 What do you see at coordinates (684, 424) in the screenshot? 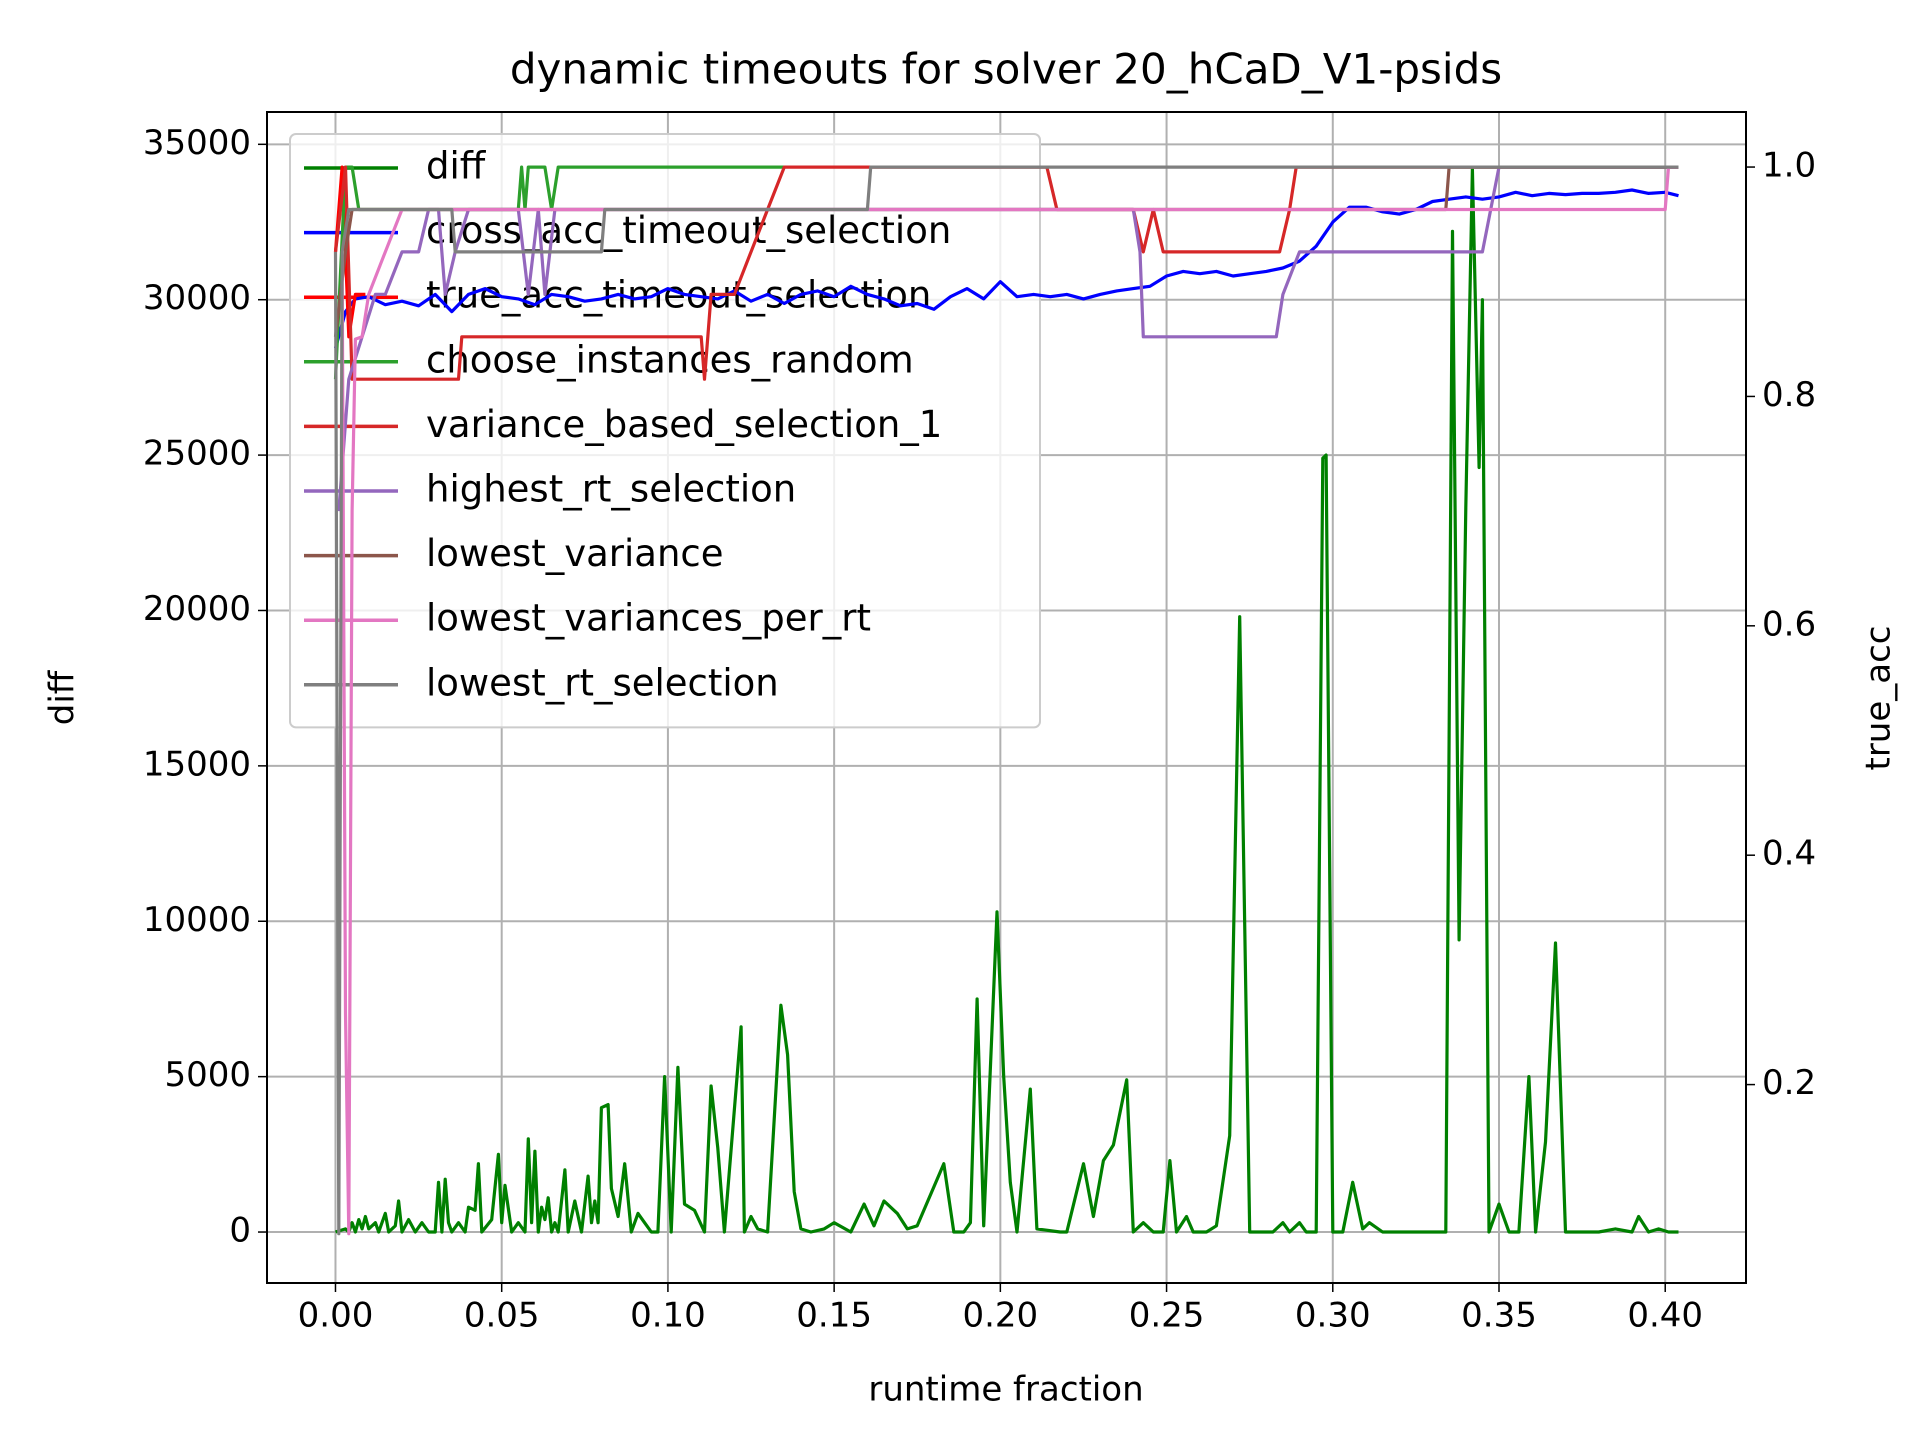
I see `legend-label: variance_based_selection_1` at bounding box center [684, 424].